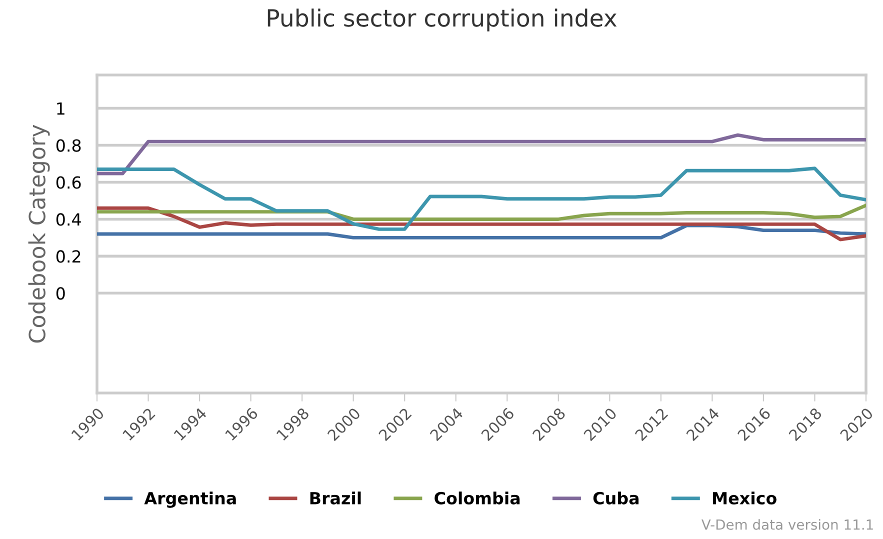 The height and width of the screenshot is (539, 883). I want to click on legend-label: Argentina, so click(190, 500).